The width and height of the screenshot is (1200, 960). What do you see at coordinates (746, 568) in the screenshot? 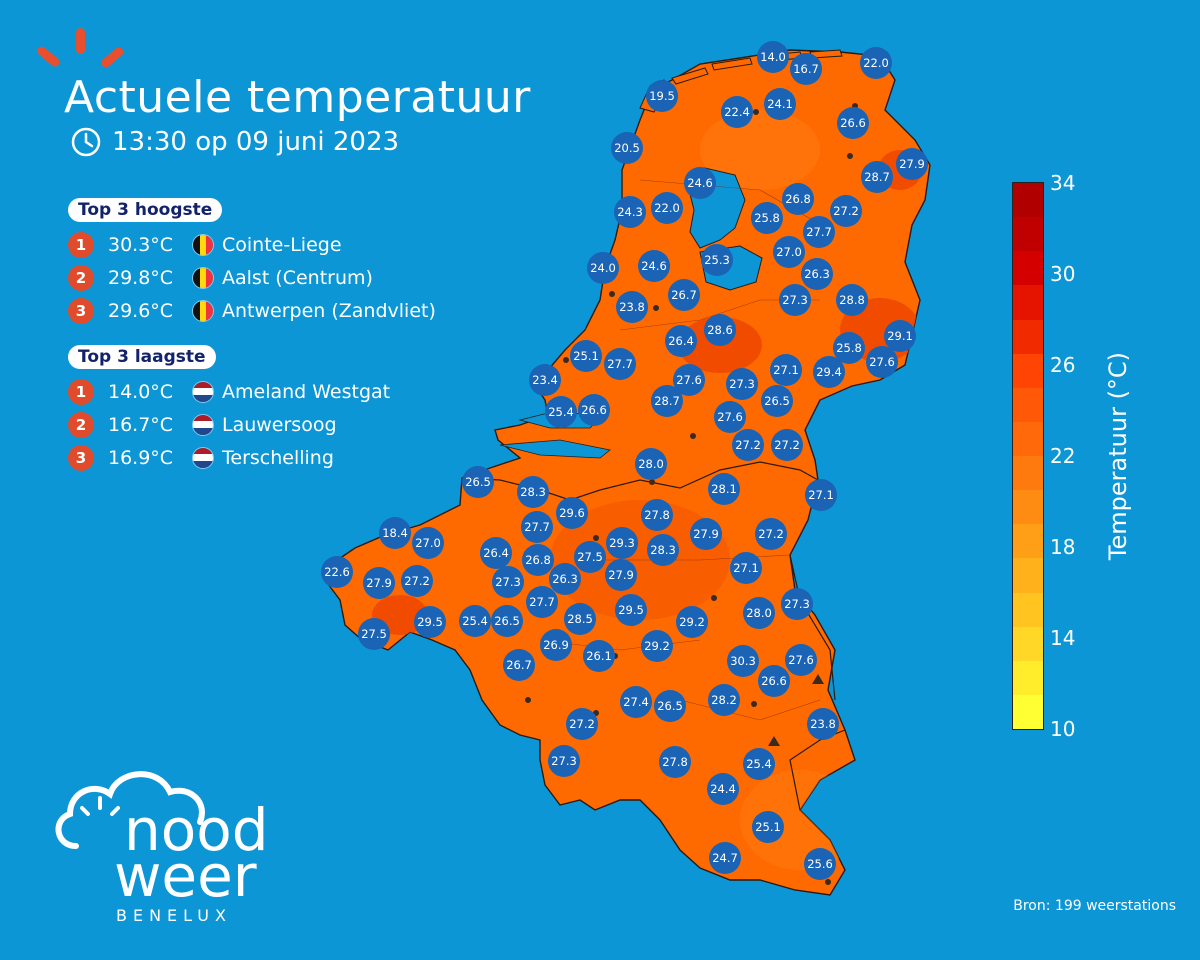
I see `station-temp: 27.1` at bounding box center [746, 568].